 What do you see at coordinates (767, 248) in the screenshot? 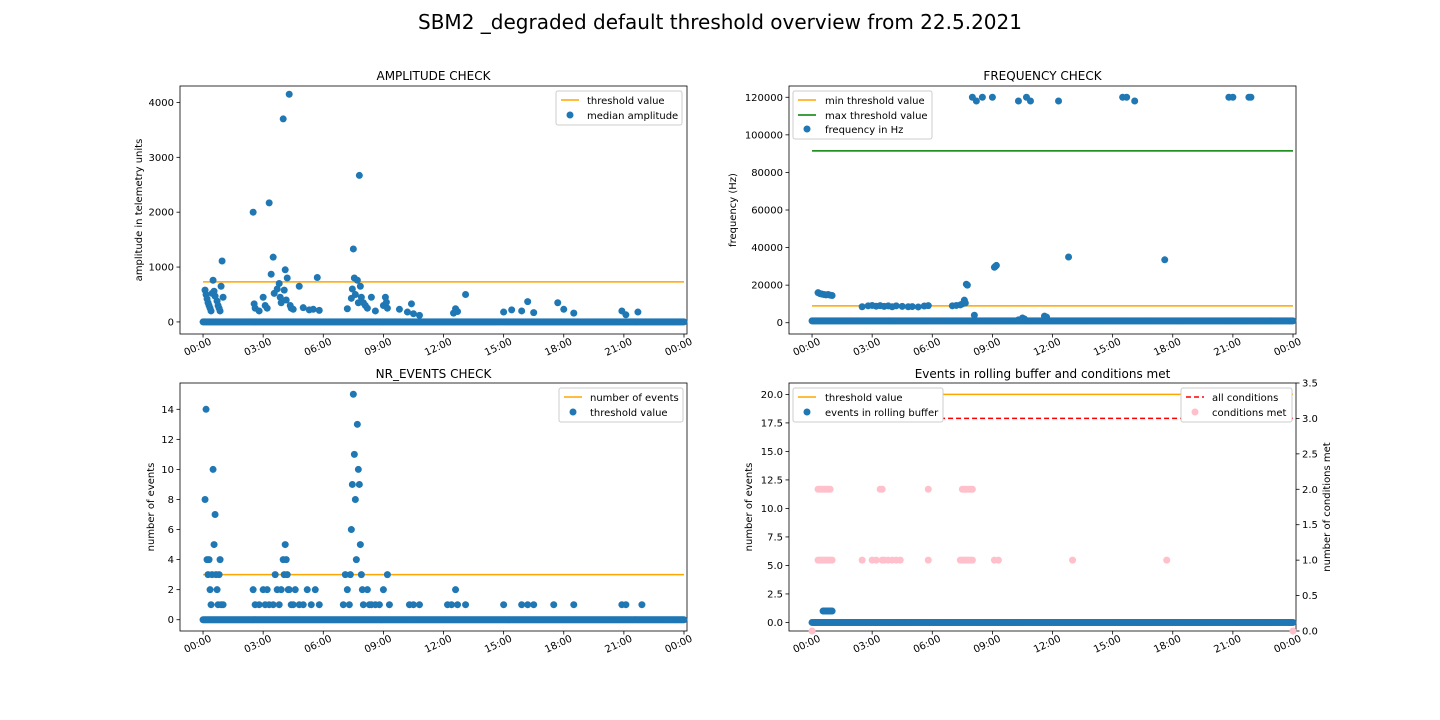
I see `frequency-y-tick-label: 40000` at bounding box center [767, 248].